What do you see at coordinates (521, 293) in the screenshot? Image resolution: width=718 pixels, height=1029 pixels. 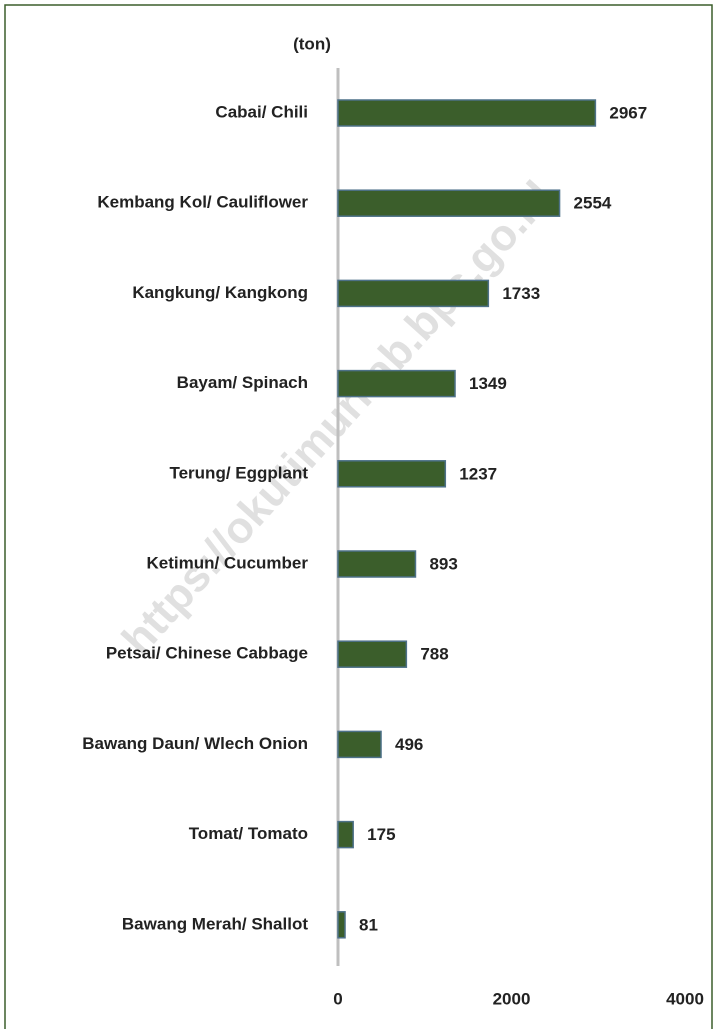 I see `value-label: 1733` at bounding box center [521, 293].